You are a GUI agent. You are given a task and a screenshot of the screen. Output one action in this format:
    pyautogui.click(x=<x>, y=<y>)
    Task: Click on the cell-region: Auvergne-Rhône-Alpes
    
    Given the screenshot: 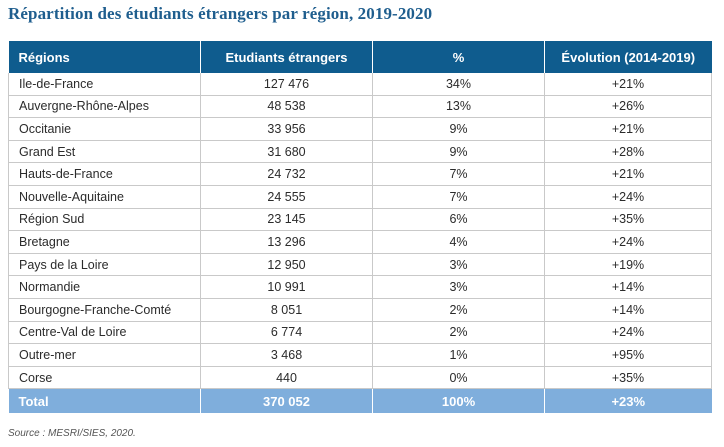 What is the action you would take?
    pyautogui.click(x=104, y=107)
    